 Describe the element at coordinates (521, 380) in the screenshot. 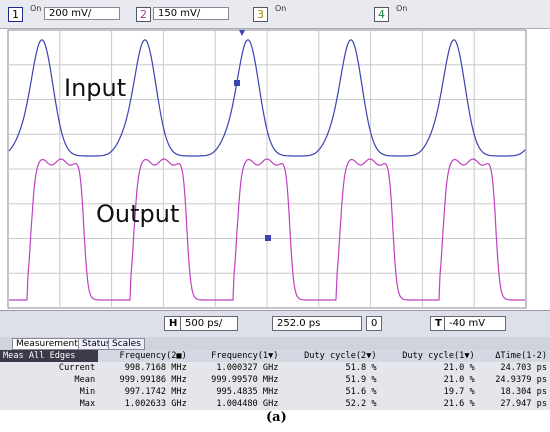

I see `table-cell: 24.9379 ps` at that location.